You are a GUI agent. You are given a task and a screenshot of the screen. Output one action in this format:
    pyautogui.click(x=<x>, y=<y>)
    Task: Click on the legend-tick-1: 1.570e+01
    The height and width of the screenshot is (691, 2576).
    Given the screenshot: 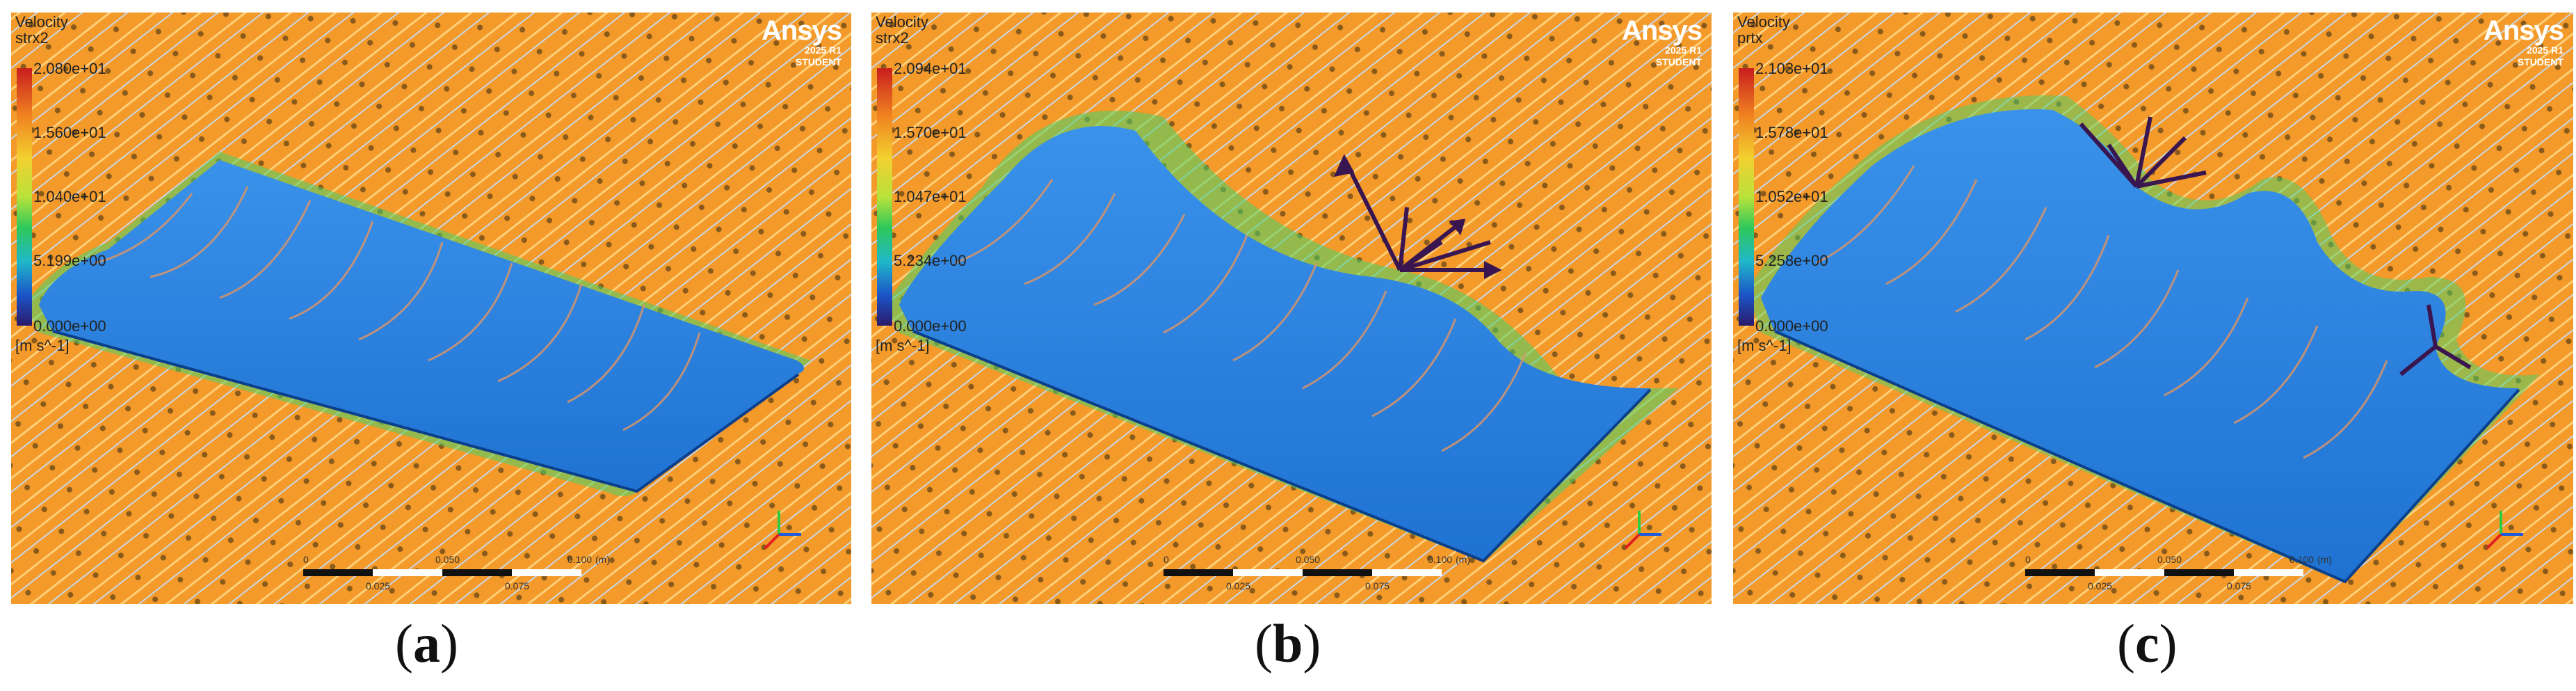 What is the action you would take?
    pyautogui.click(x=930, y=132)
    